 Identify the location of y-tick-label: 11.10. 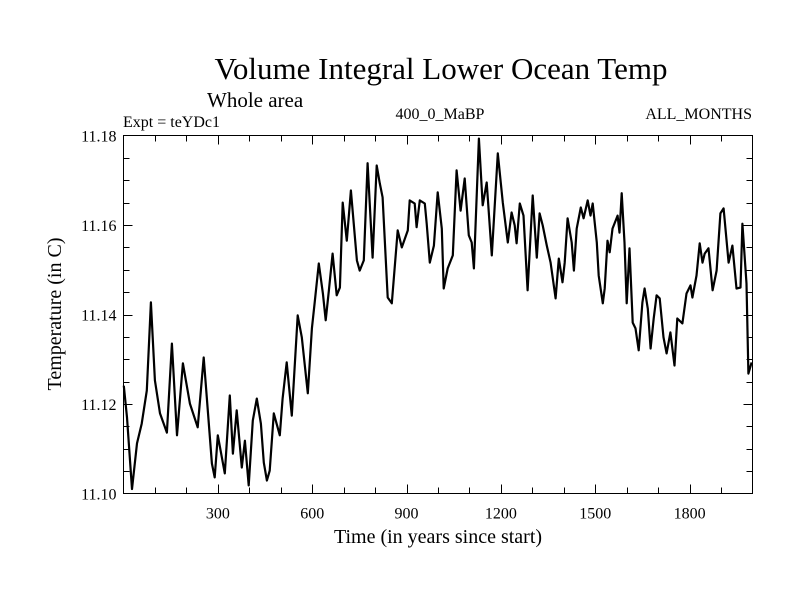
(98, 495).